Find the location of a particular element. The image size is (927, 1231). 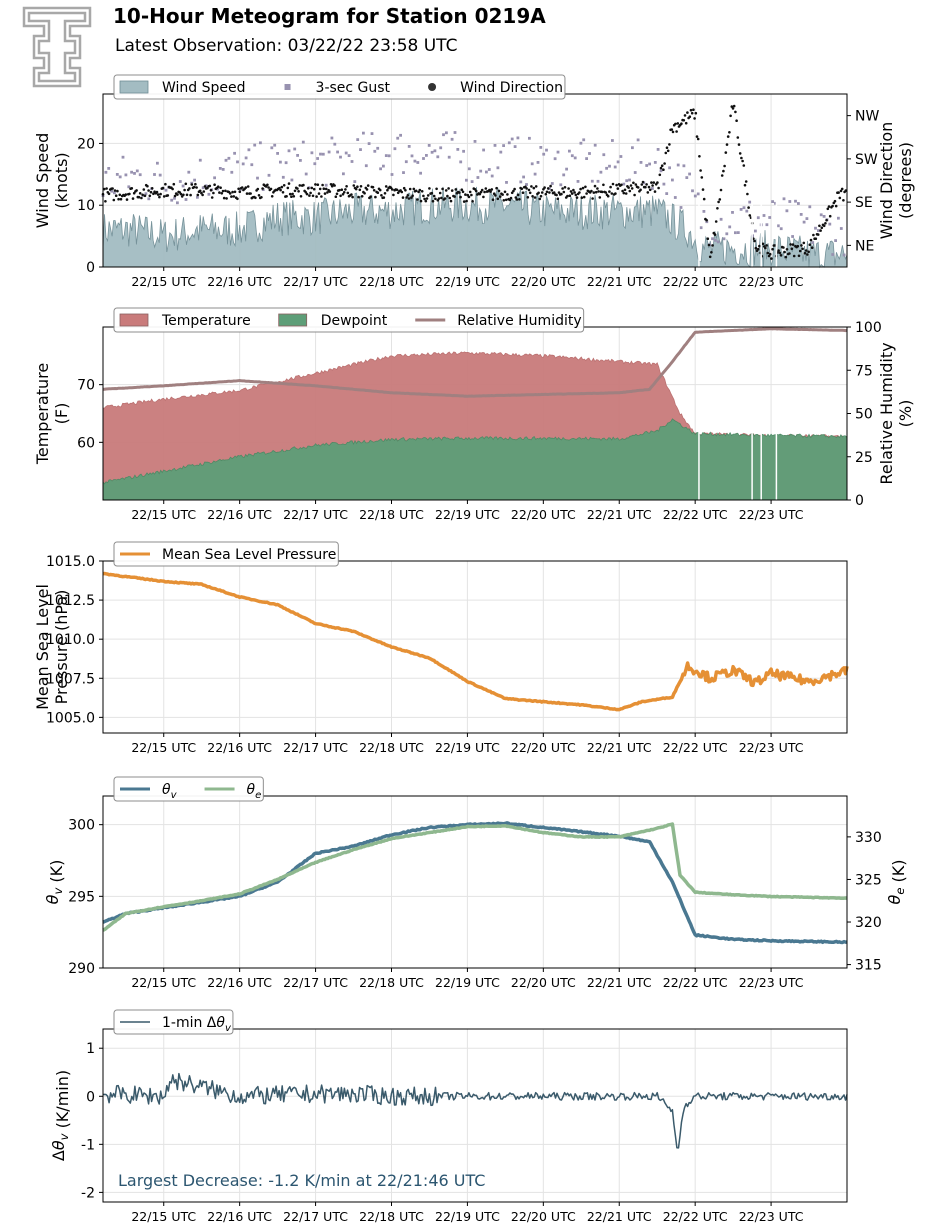

series-wind-speed is located at coordinates (475, 227).